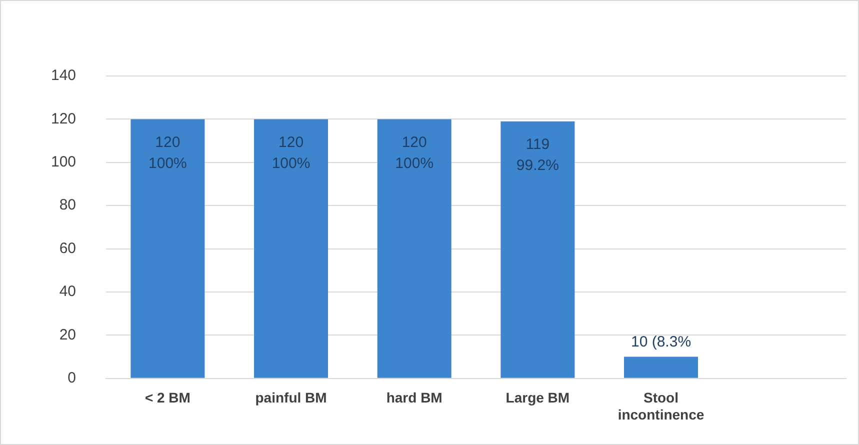 The height and width of the screenshot is (445, 859). I want to click on x-tick-label: Stool incontinence, so click(661, 406).